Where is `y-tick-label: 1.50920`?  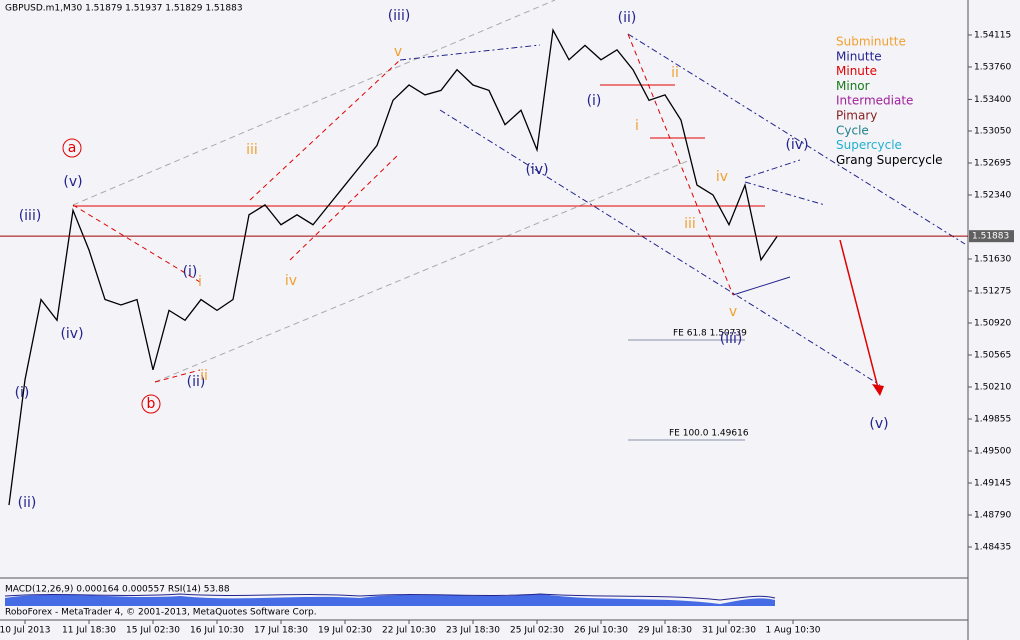
y-tick-label: 1.50920 is located at coordinates (992, 323).